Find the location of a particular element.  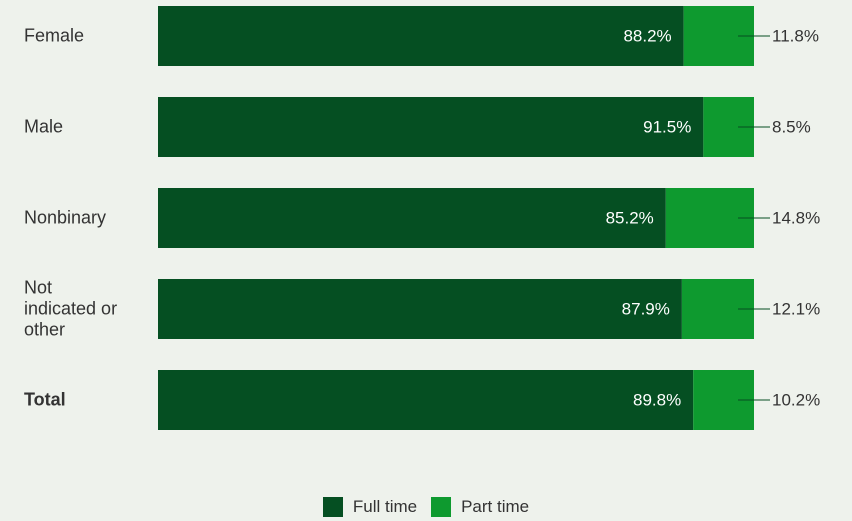

value-label: 12.1% is located at coordinates (796, 308).